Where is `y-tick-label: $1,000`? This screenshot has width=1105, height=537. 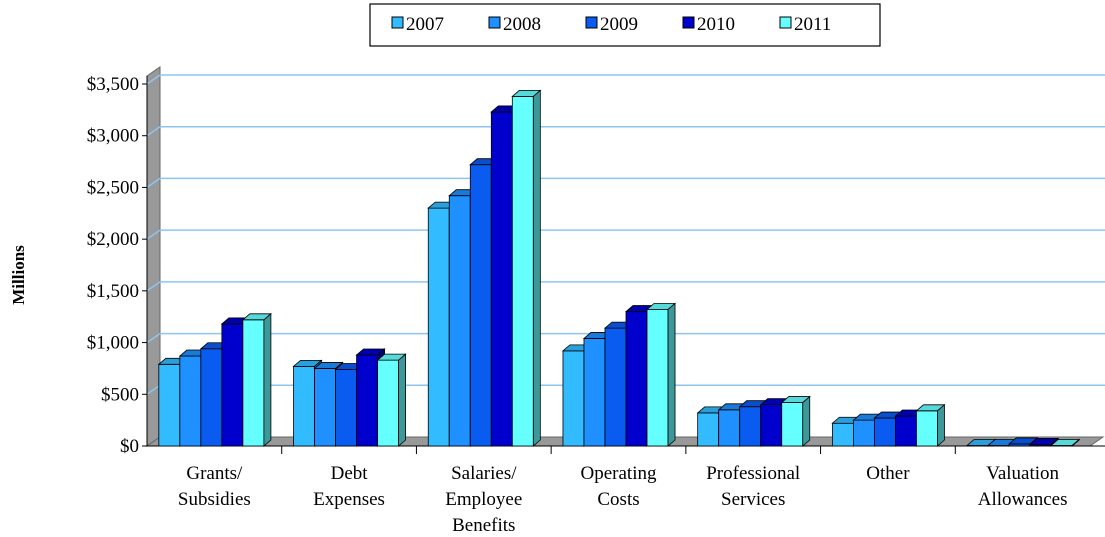
y-tick-label: $1,000 is located at coordinates (113, 343).